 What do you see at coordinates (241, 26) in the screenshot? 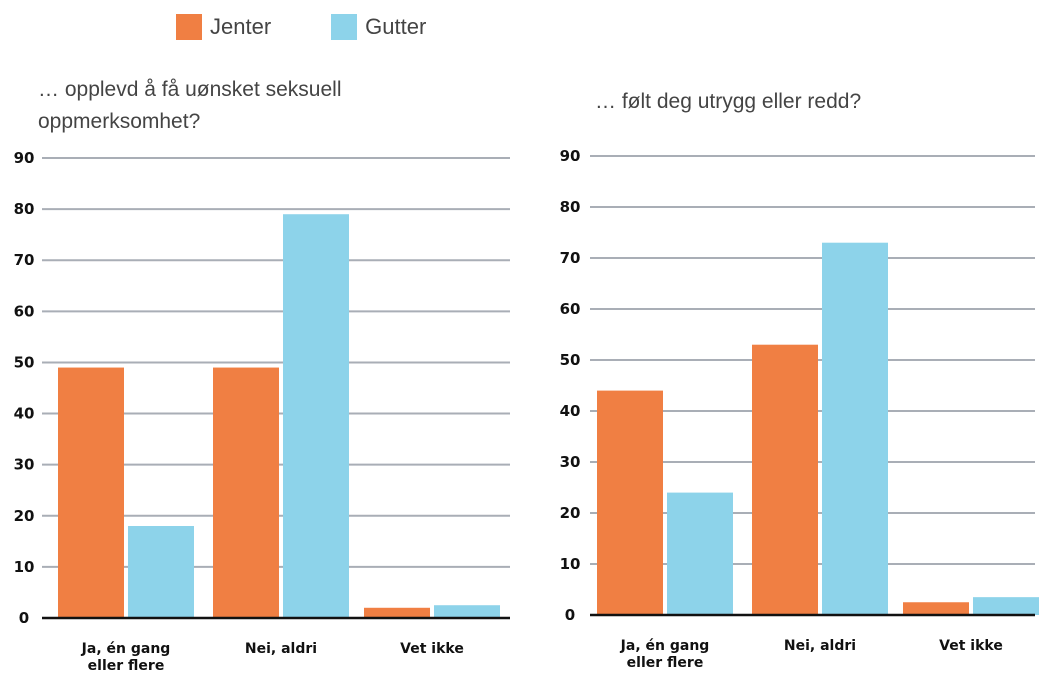
I see `legend-label-jenter: Jenter` at bounding box center [241, 26].